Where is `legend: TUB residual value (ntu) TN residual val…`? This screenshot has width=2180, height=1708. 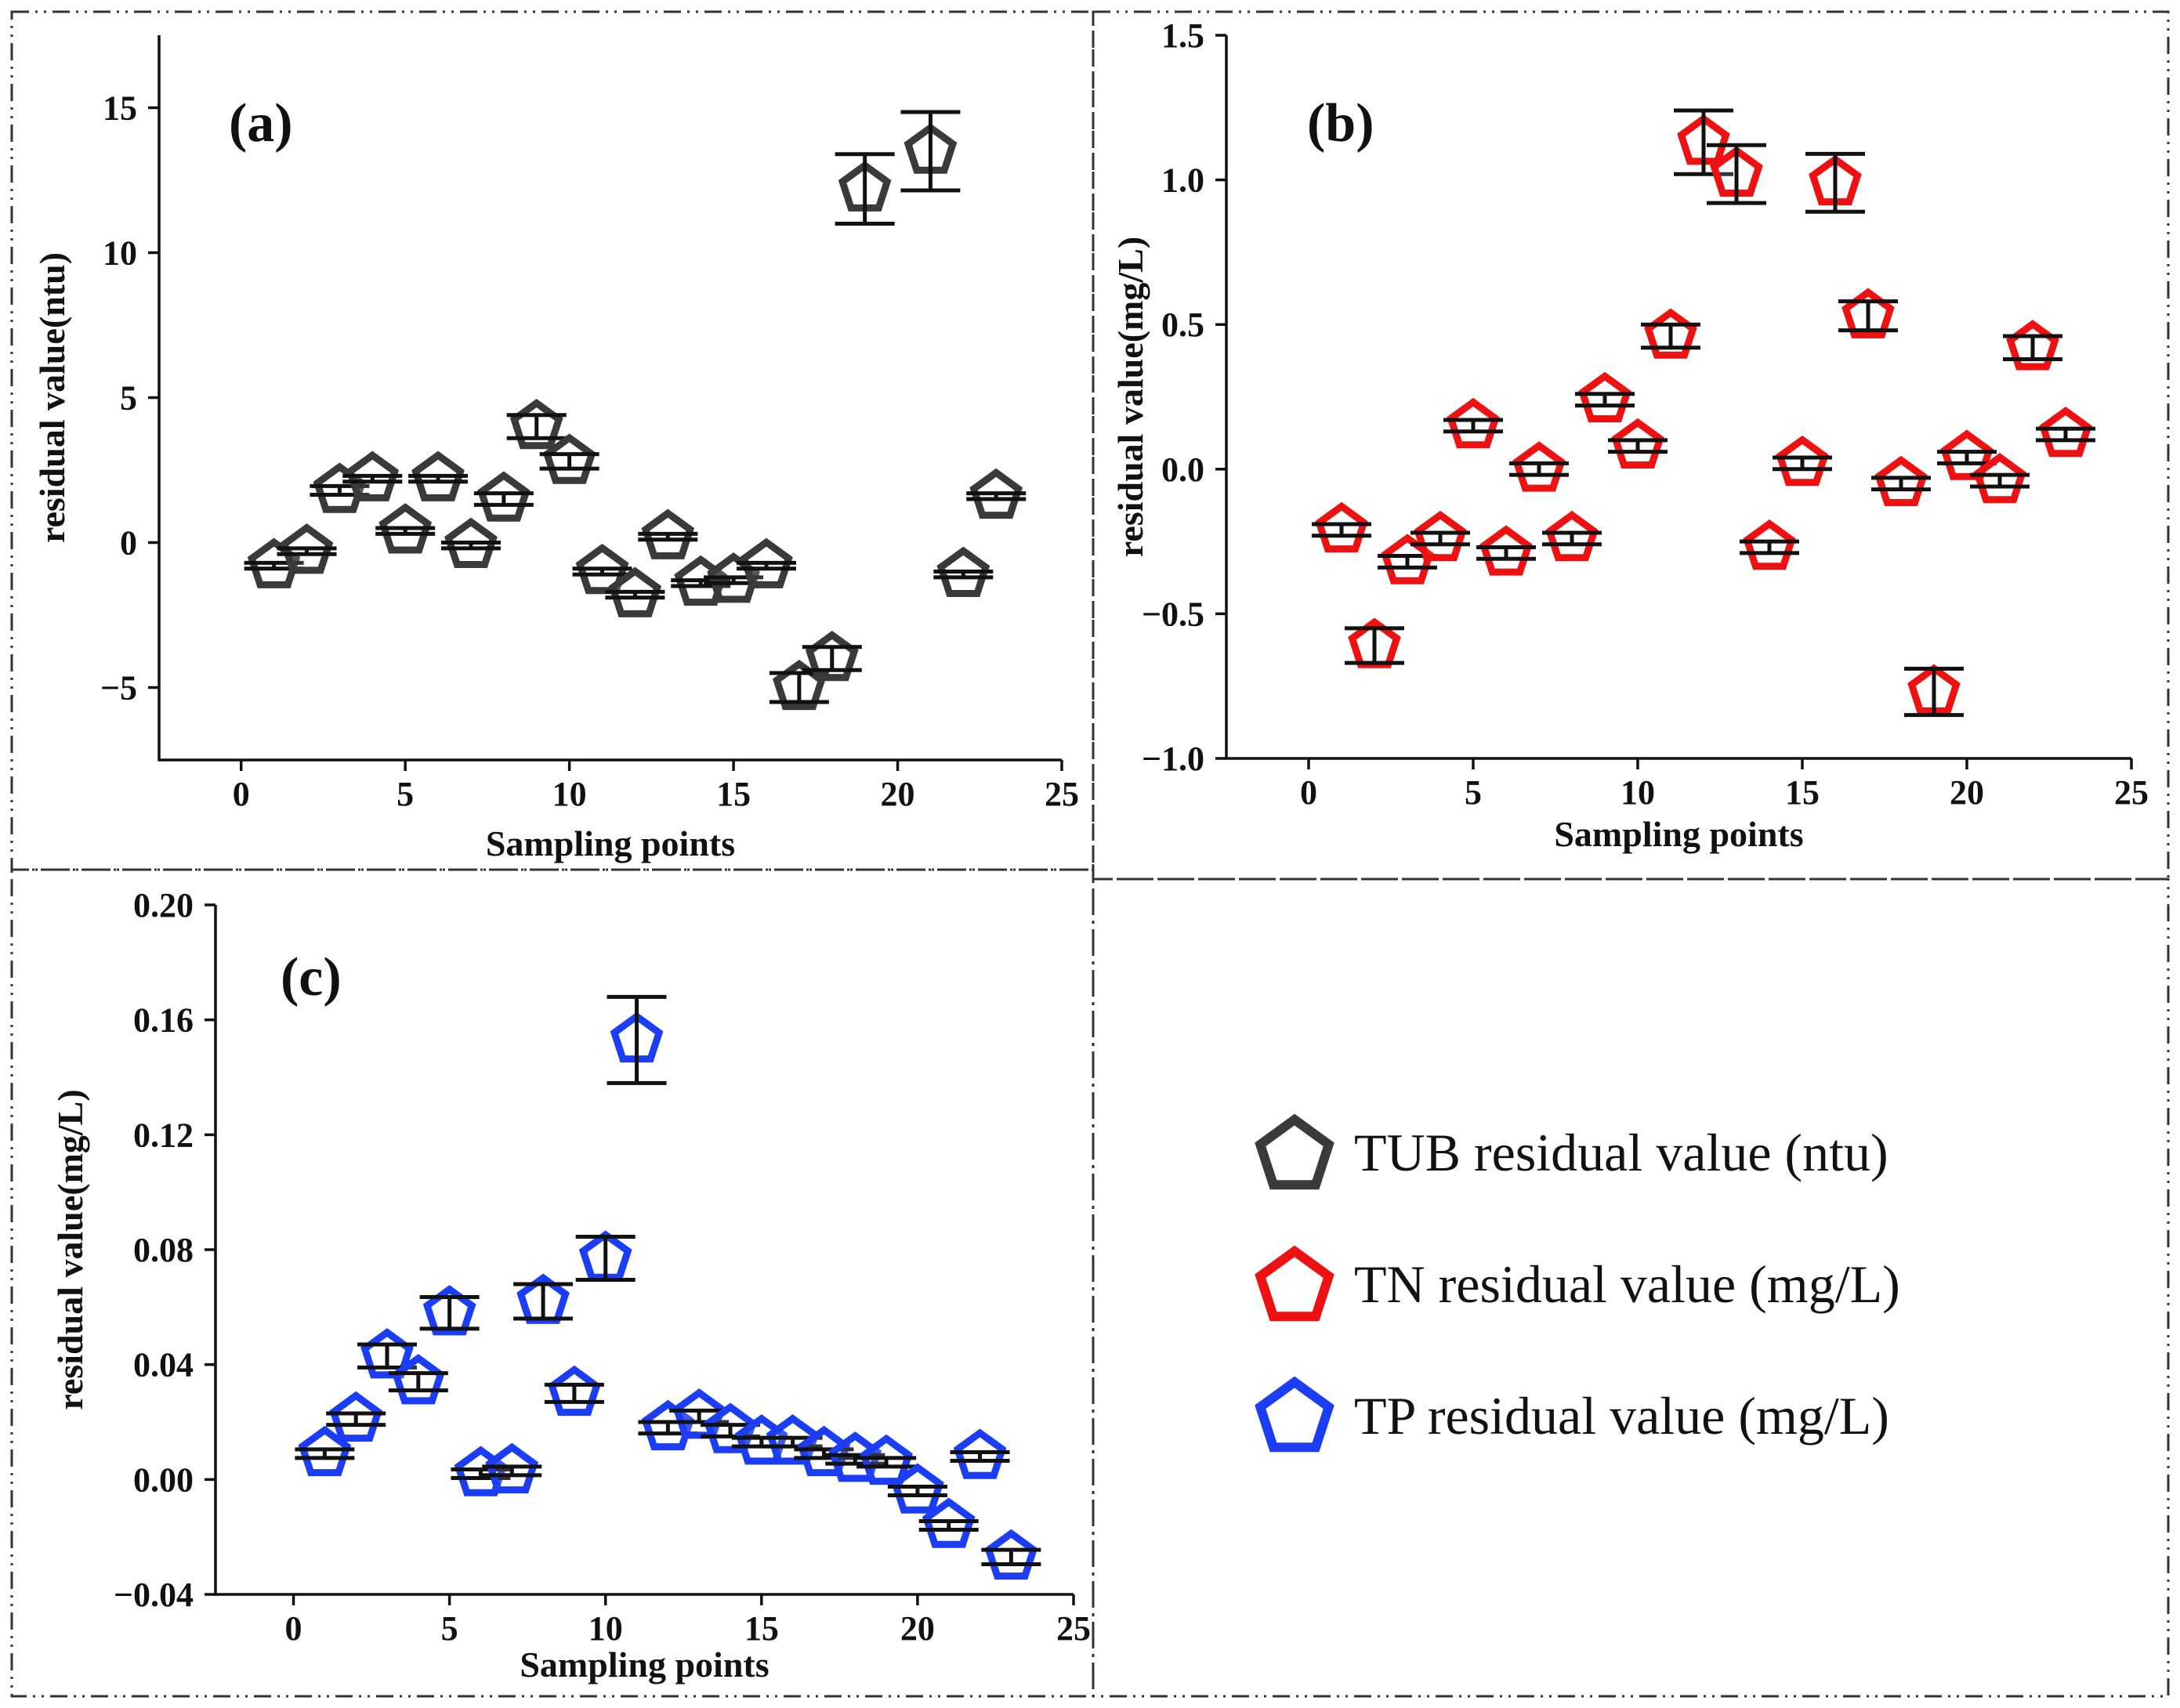 legend: TUB residual value (ntu) TN residual val… is located at coordinates (1578, 1283).